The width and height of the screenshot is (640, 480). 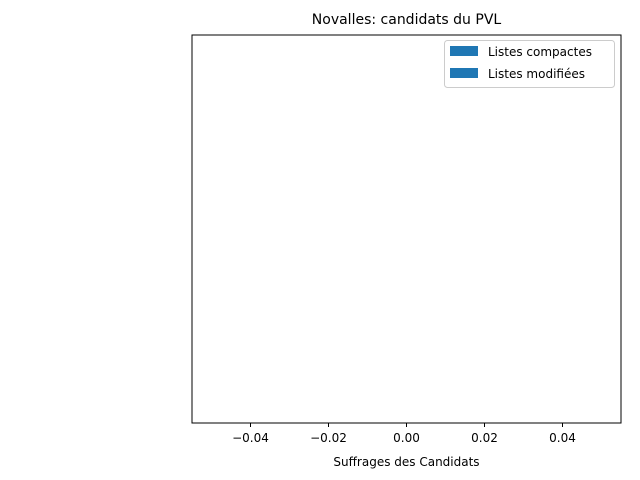 I want to click on x-tick-label: −0.04, so click(x=250, y=438).